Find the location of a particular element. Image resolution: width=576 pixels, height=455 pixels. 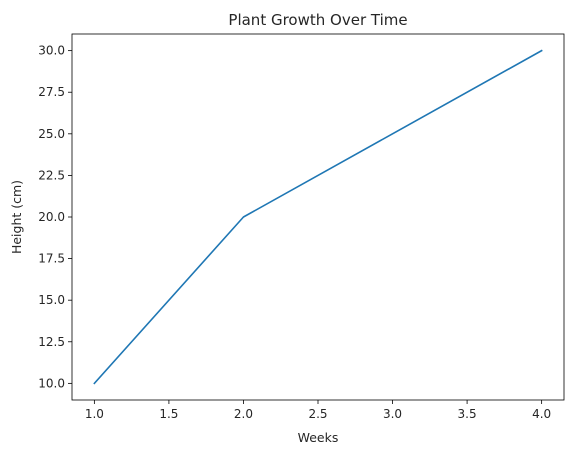

x-tick-label: 2.5 is located at coordinates (317, 414).